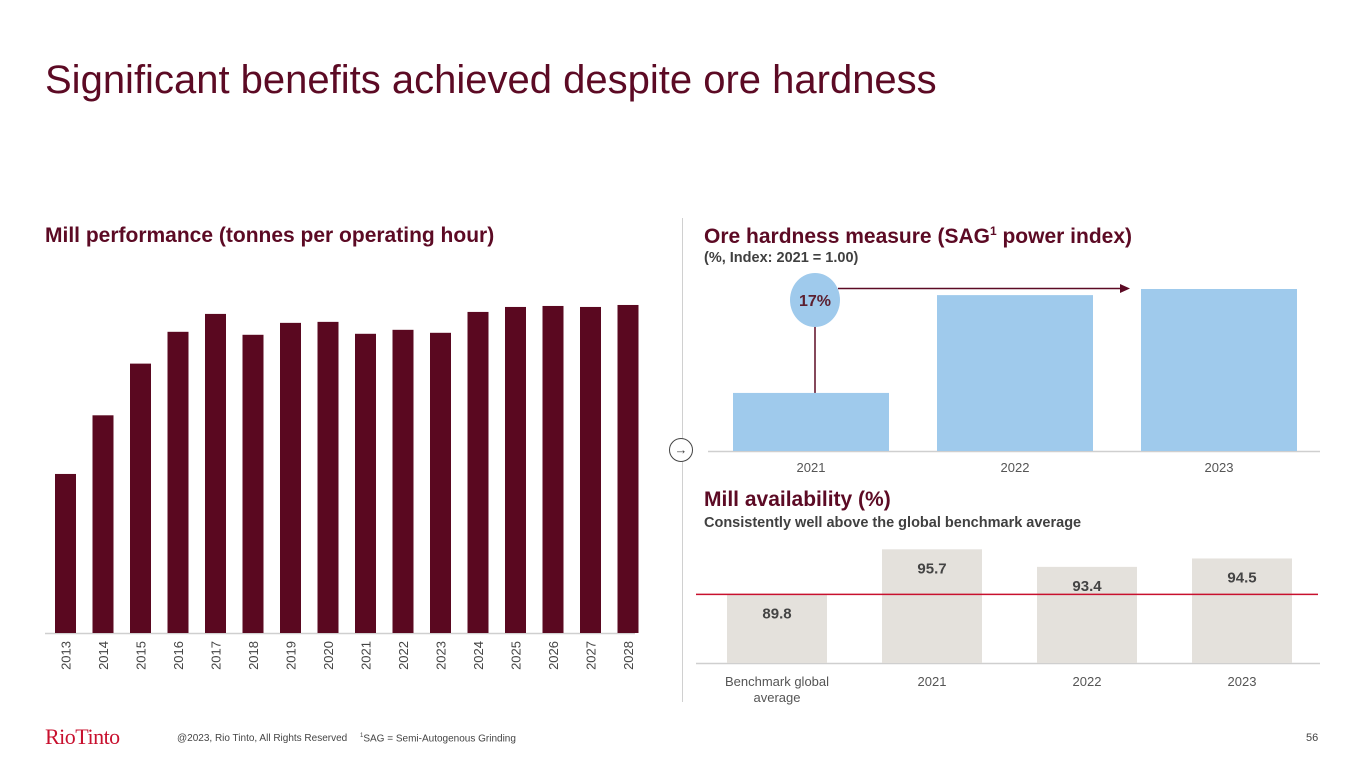  Describe the element at coordinates (253, 483) in the screenshot. I see `bar-2018` at that location.